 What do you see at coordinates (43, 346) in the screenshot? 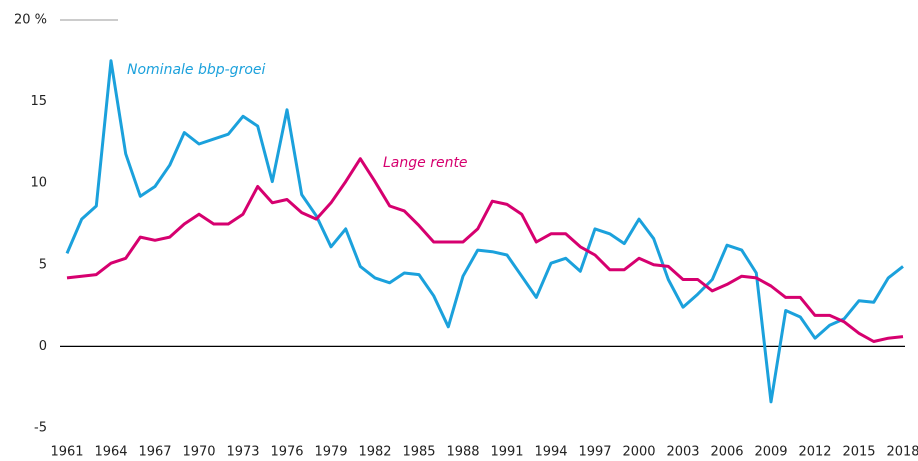
I see `y-tick-label: 0` at bounding box center [43, 346].